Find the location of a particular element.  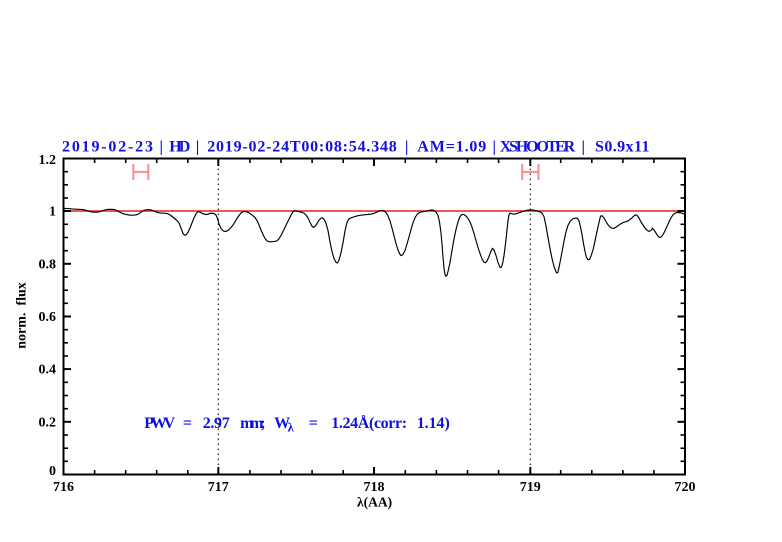

svg-text: 0 is located at coordinates (52, 471).